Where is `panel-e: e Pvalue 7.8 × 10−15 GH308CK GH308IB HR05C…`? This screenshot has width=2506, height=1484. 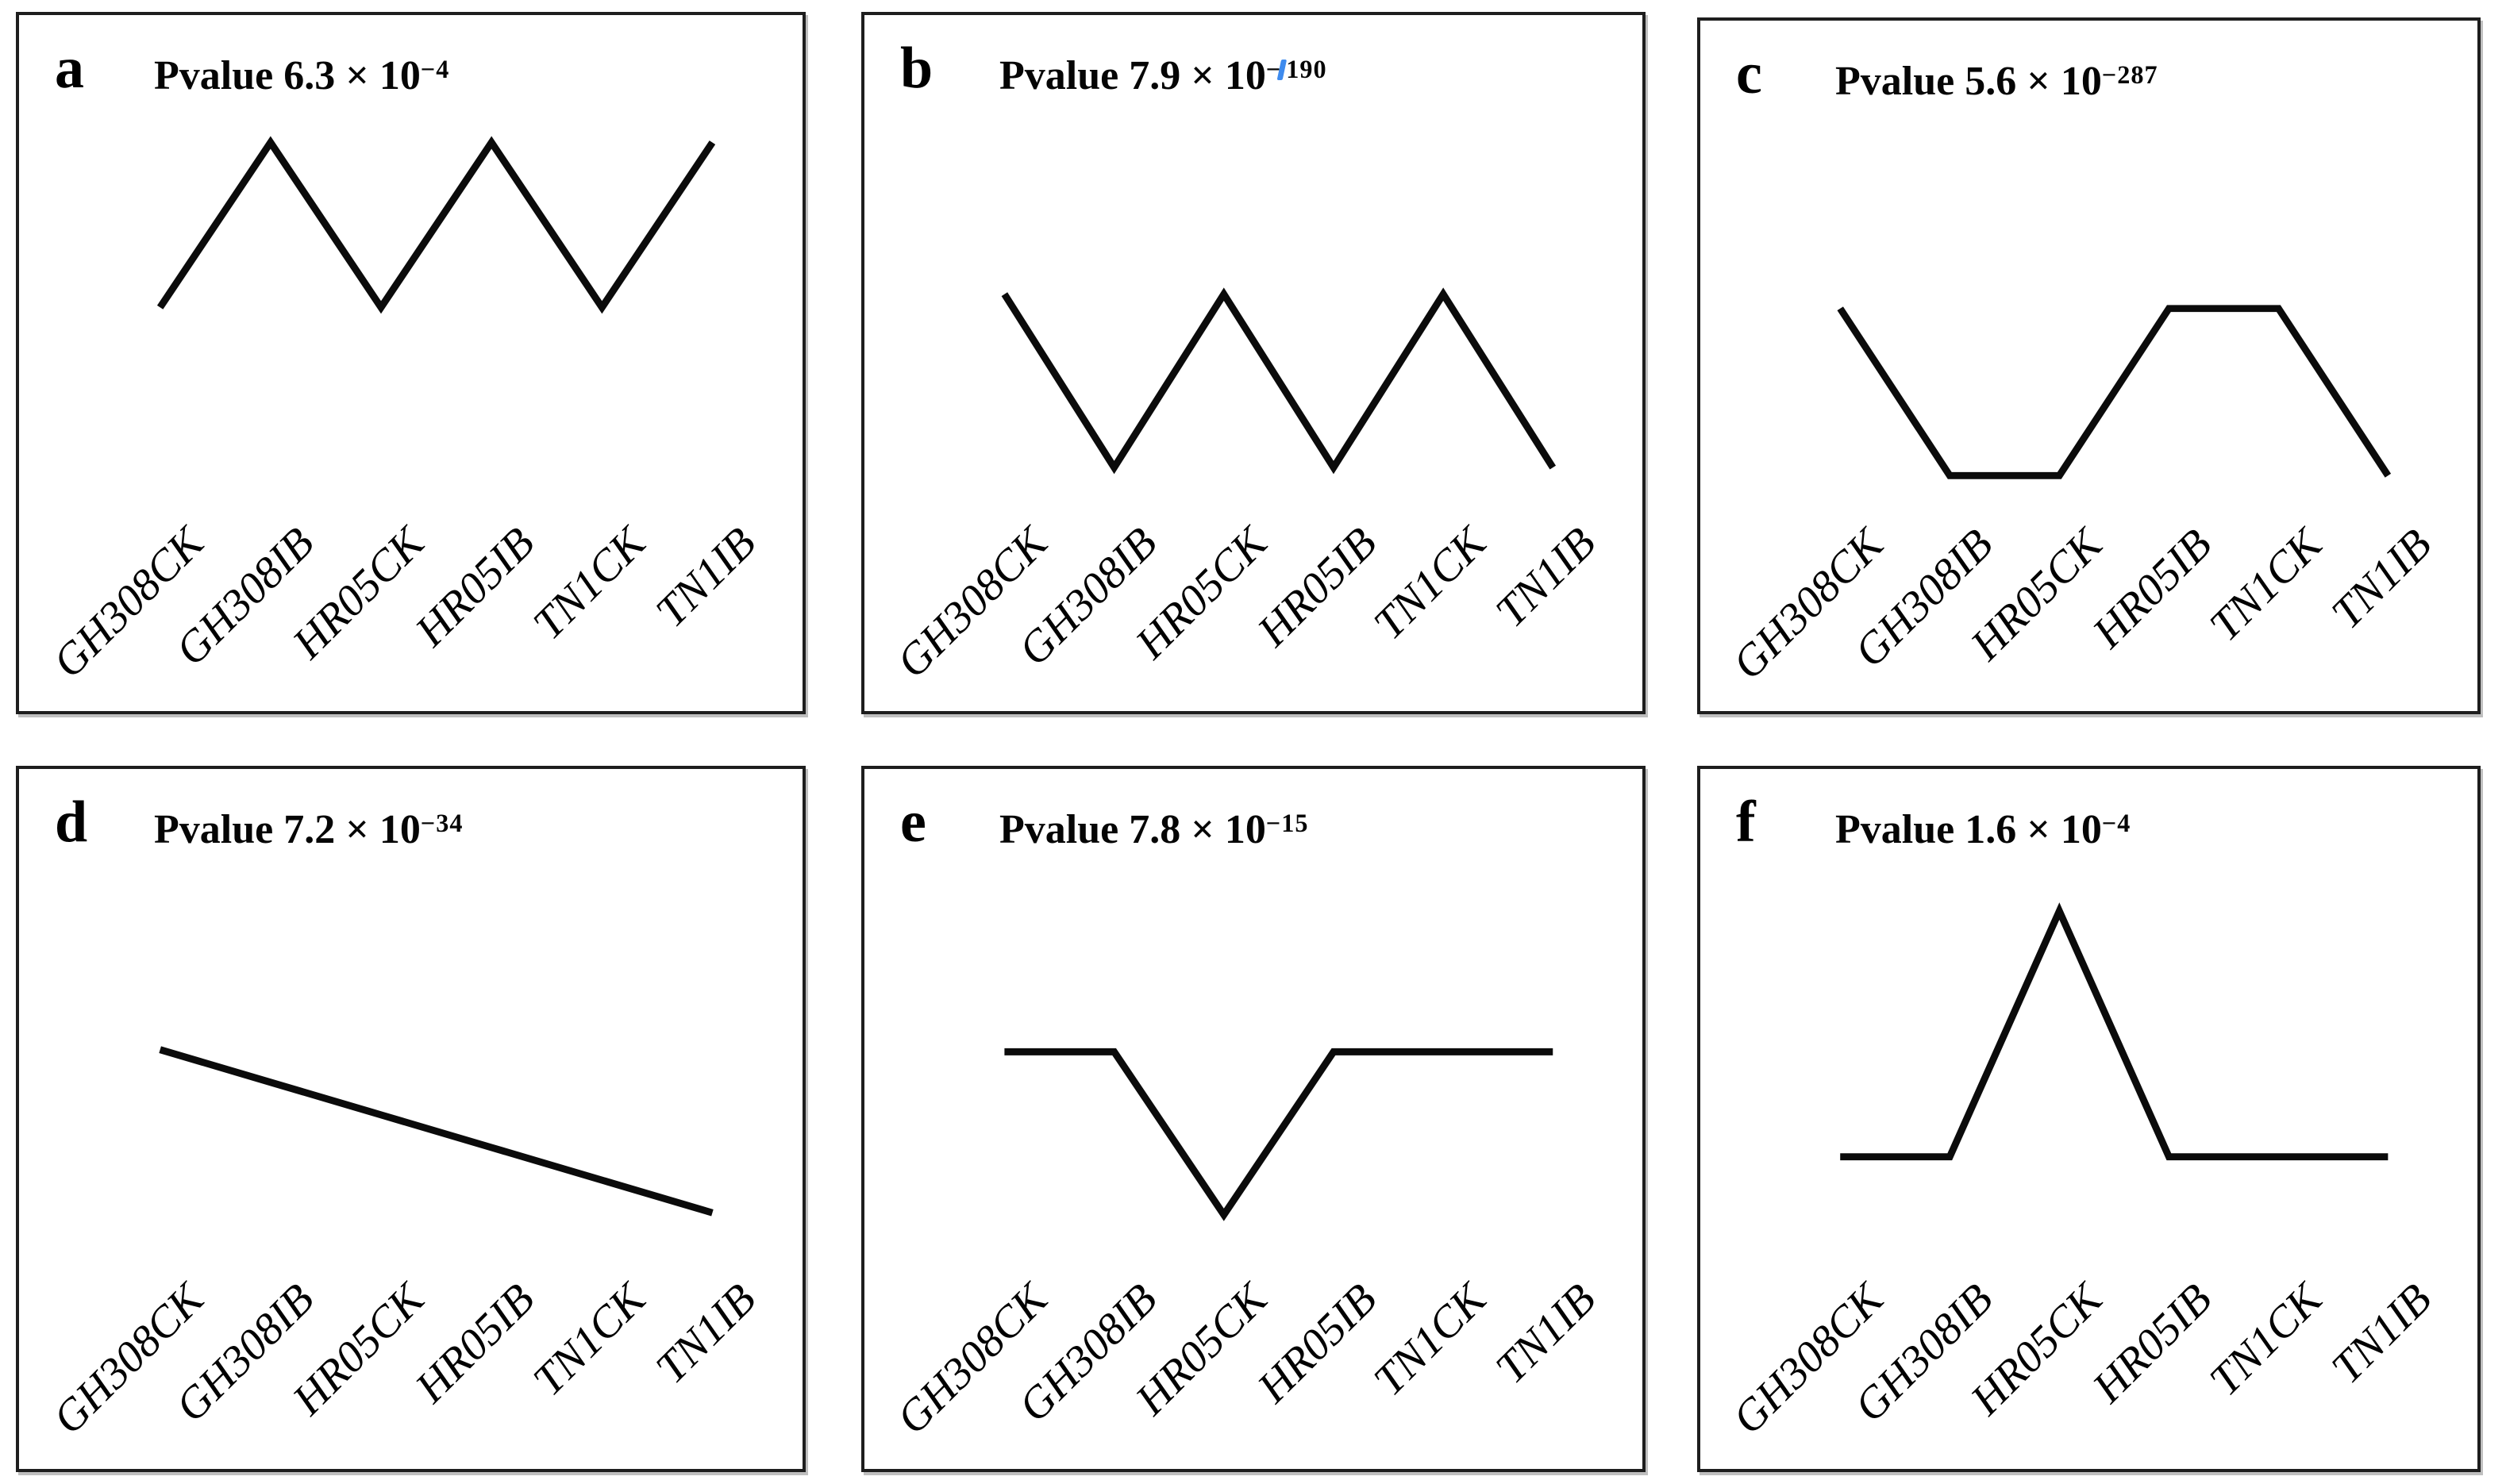
panel-e: e Pvalue 7.8 × 10−15 GH308CK GH308IB HR05C… is located at coordinates (1253, 1119).